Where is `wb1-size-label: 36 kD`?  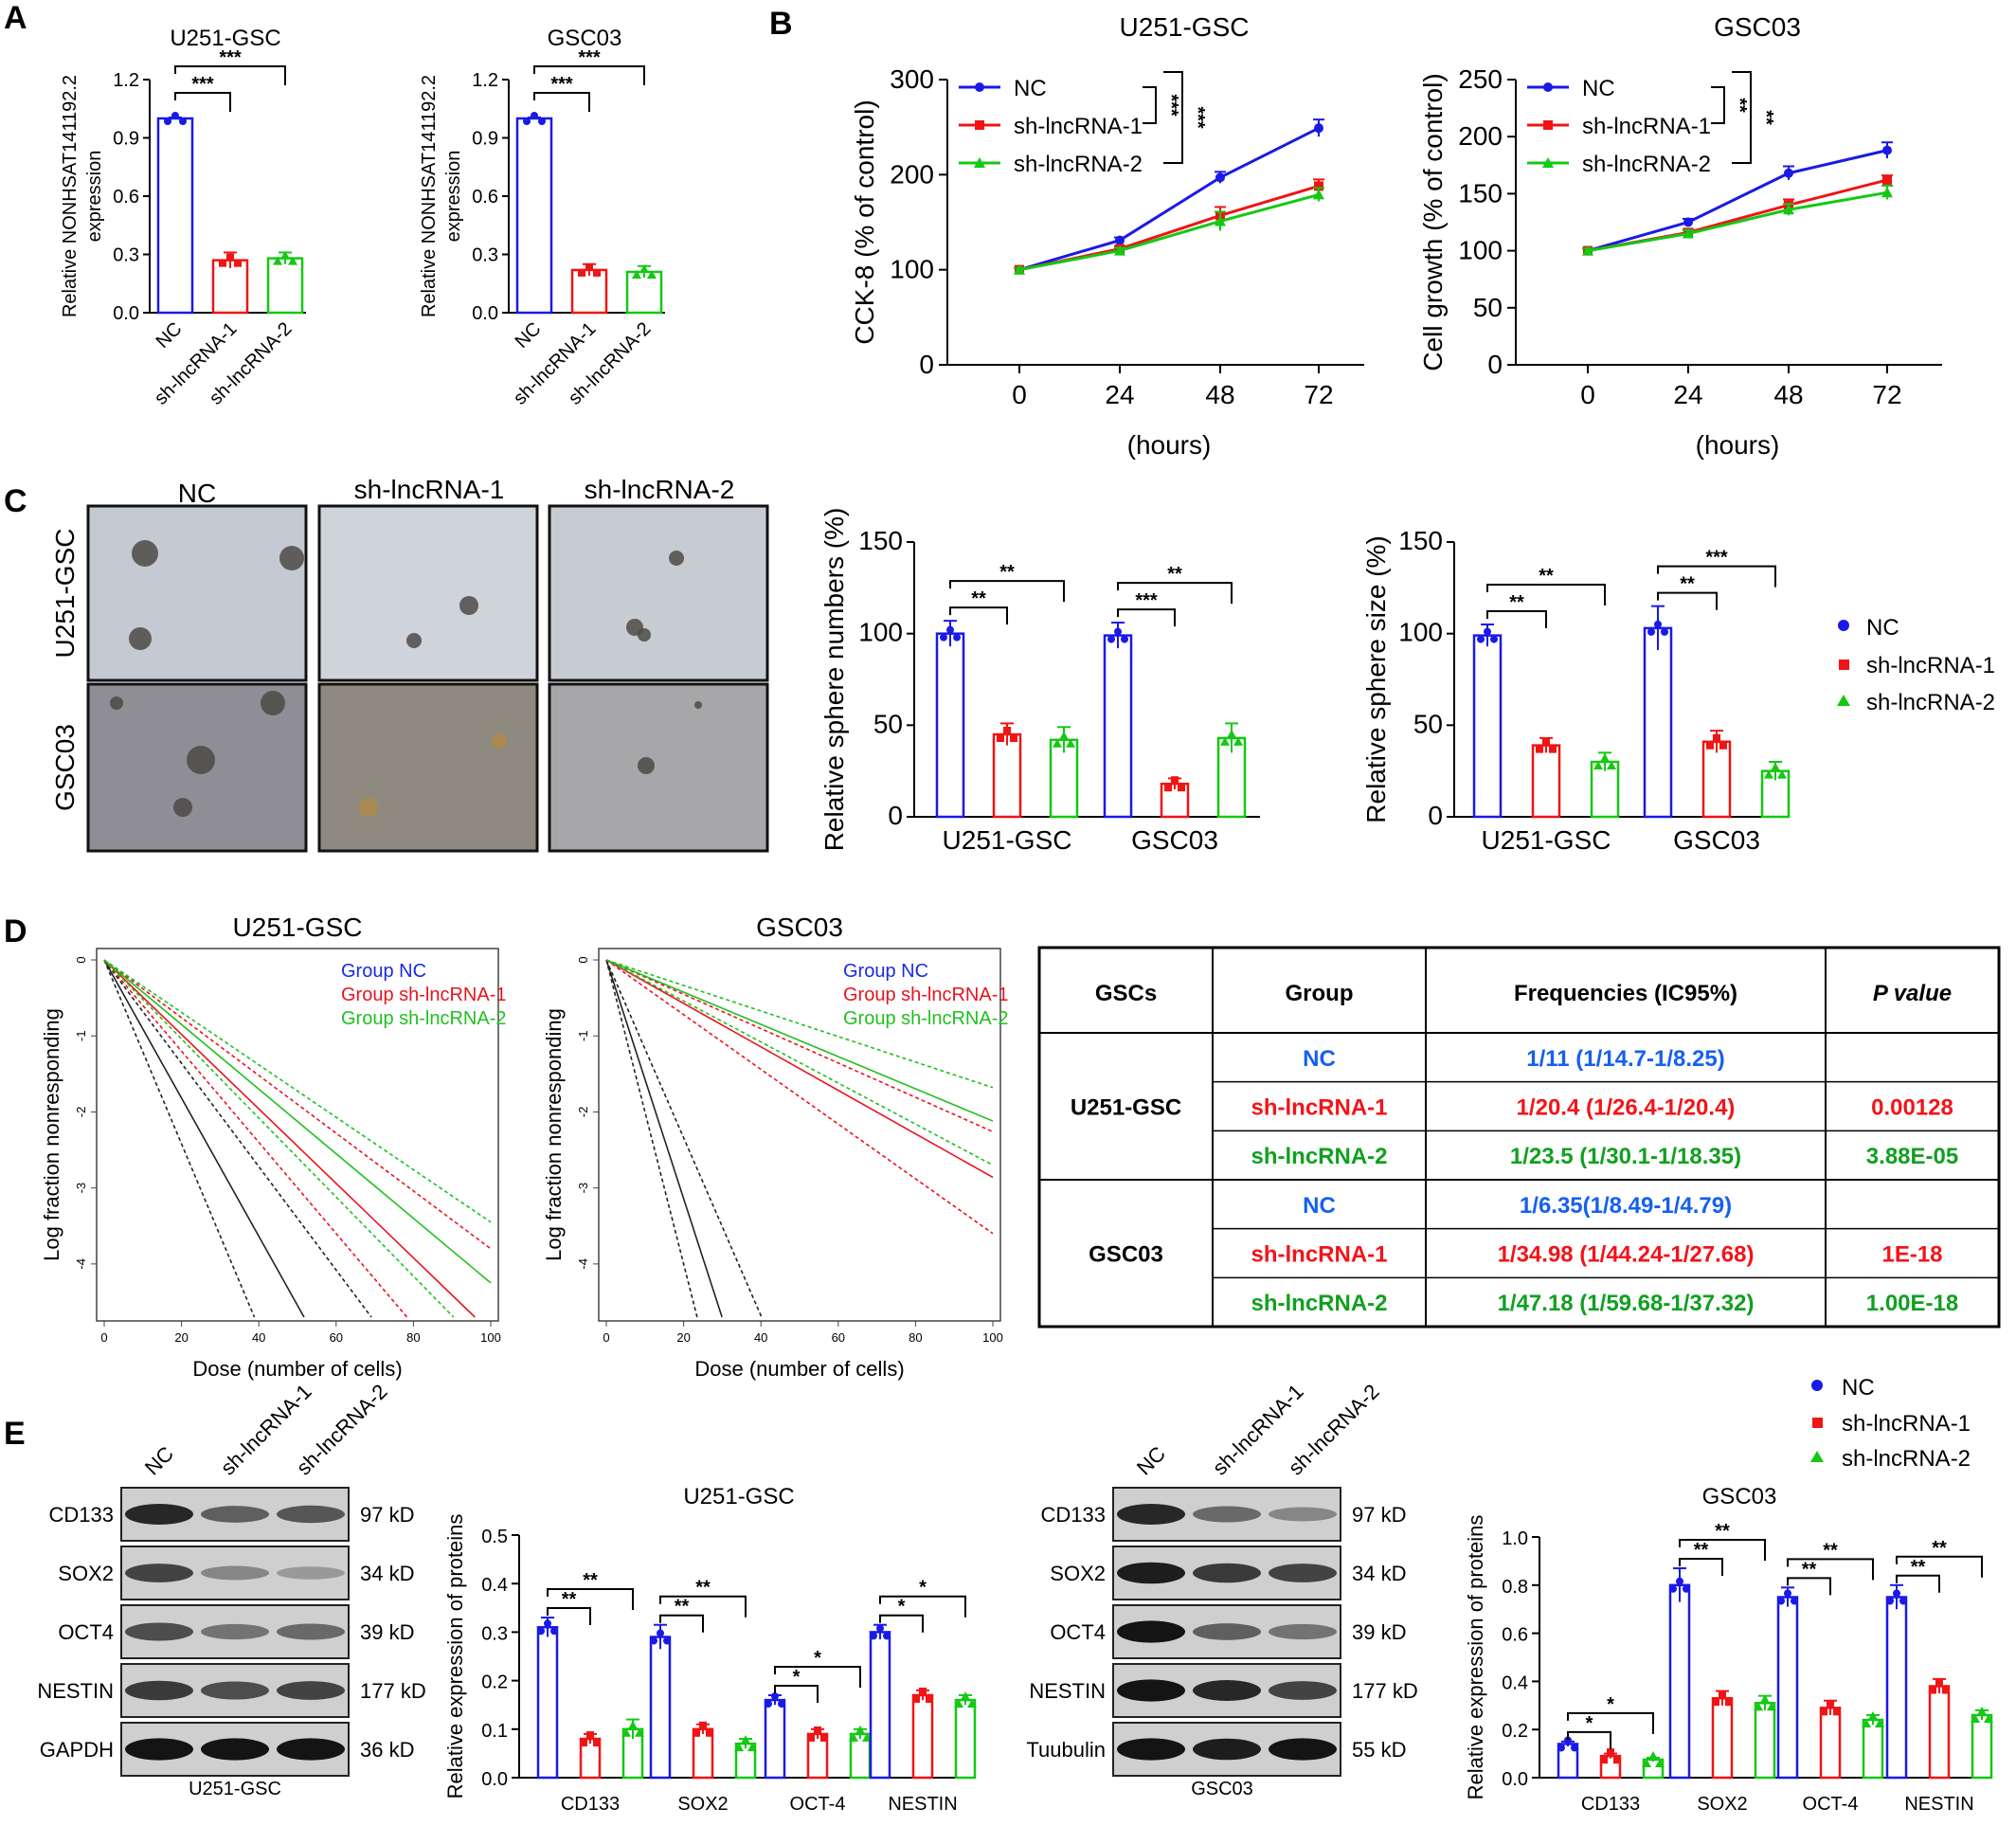 wb1-size-label: 36 kD is located at coordinates (387, 1750).